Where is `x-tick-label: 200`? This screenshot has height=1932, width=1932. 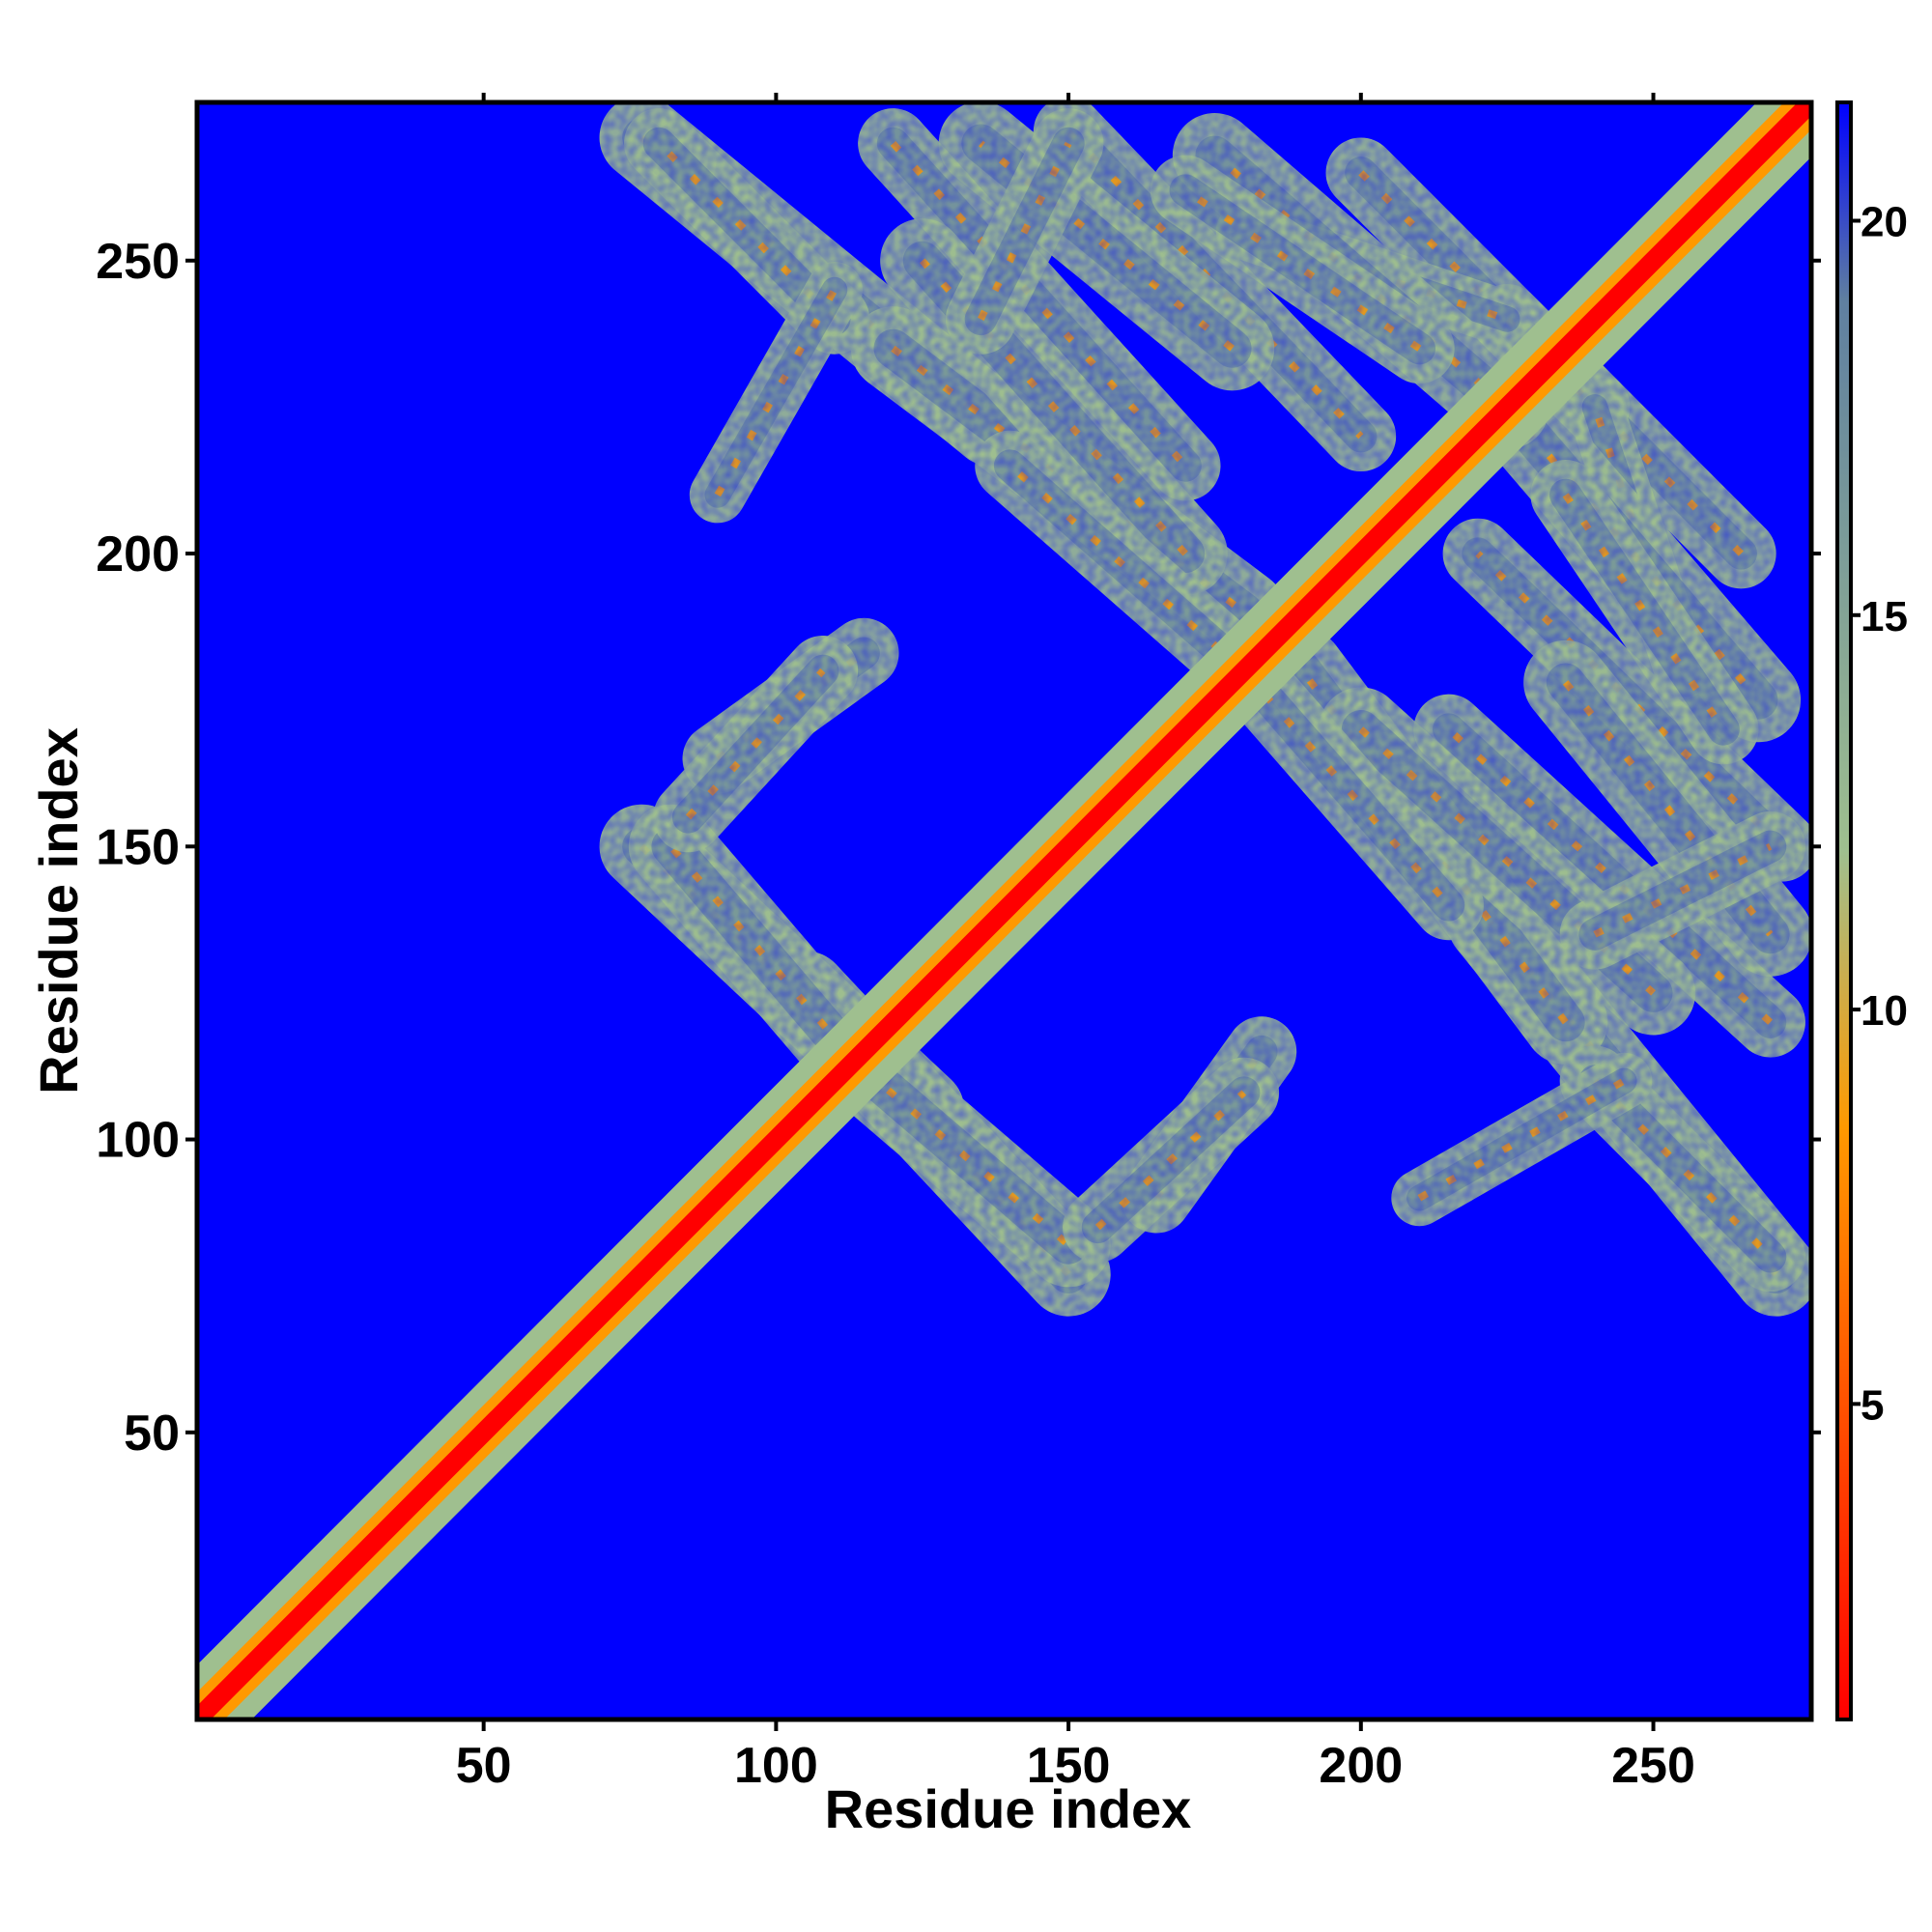 x-tick-label: 200 is located at coordinates (1361, 1766).